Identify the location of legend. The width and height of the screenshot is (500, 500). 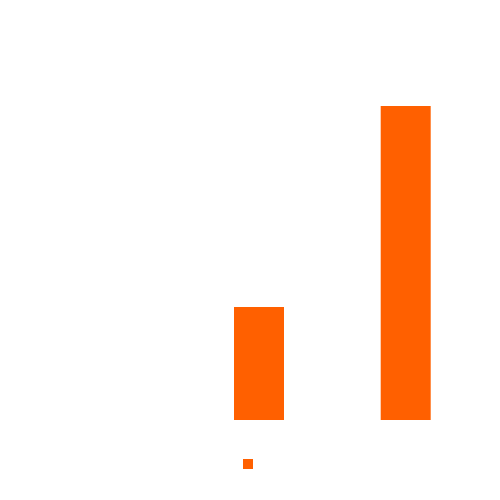
(248, 464).